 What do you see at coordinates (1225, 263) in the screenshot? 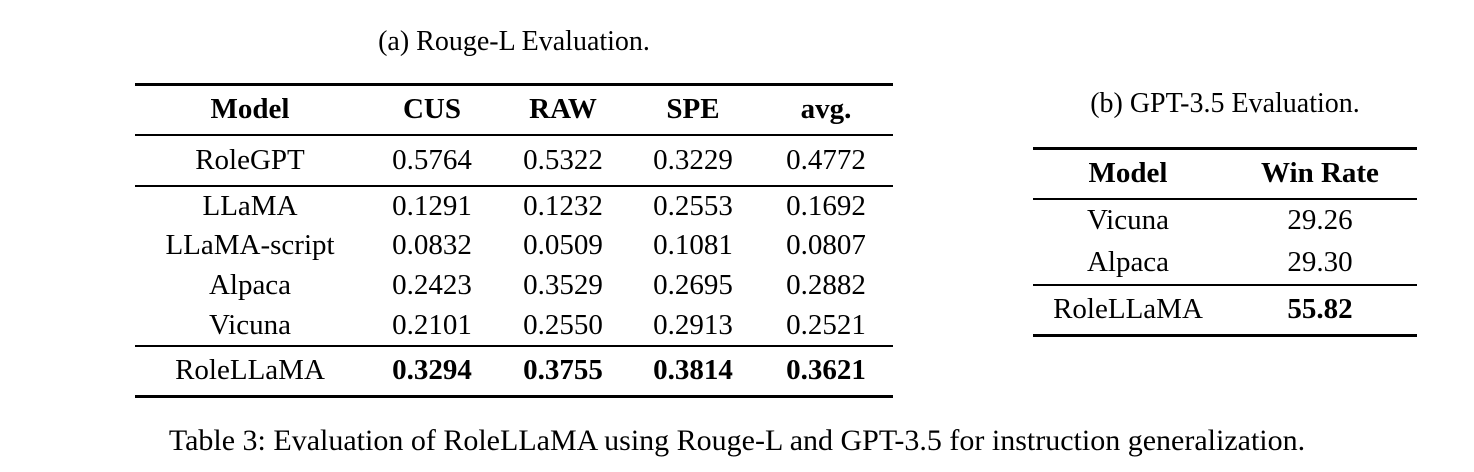
I see `table-row-alpaca: Alpaca 29.30` at bounding box center [1225, 263].